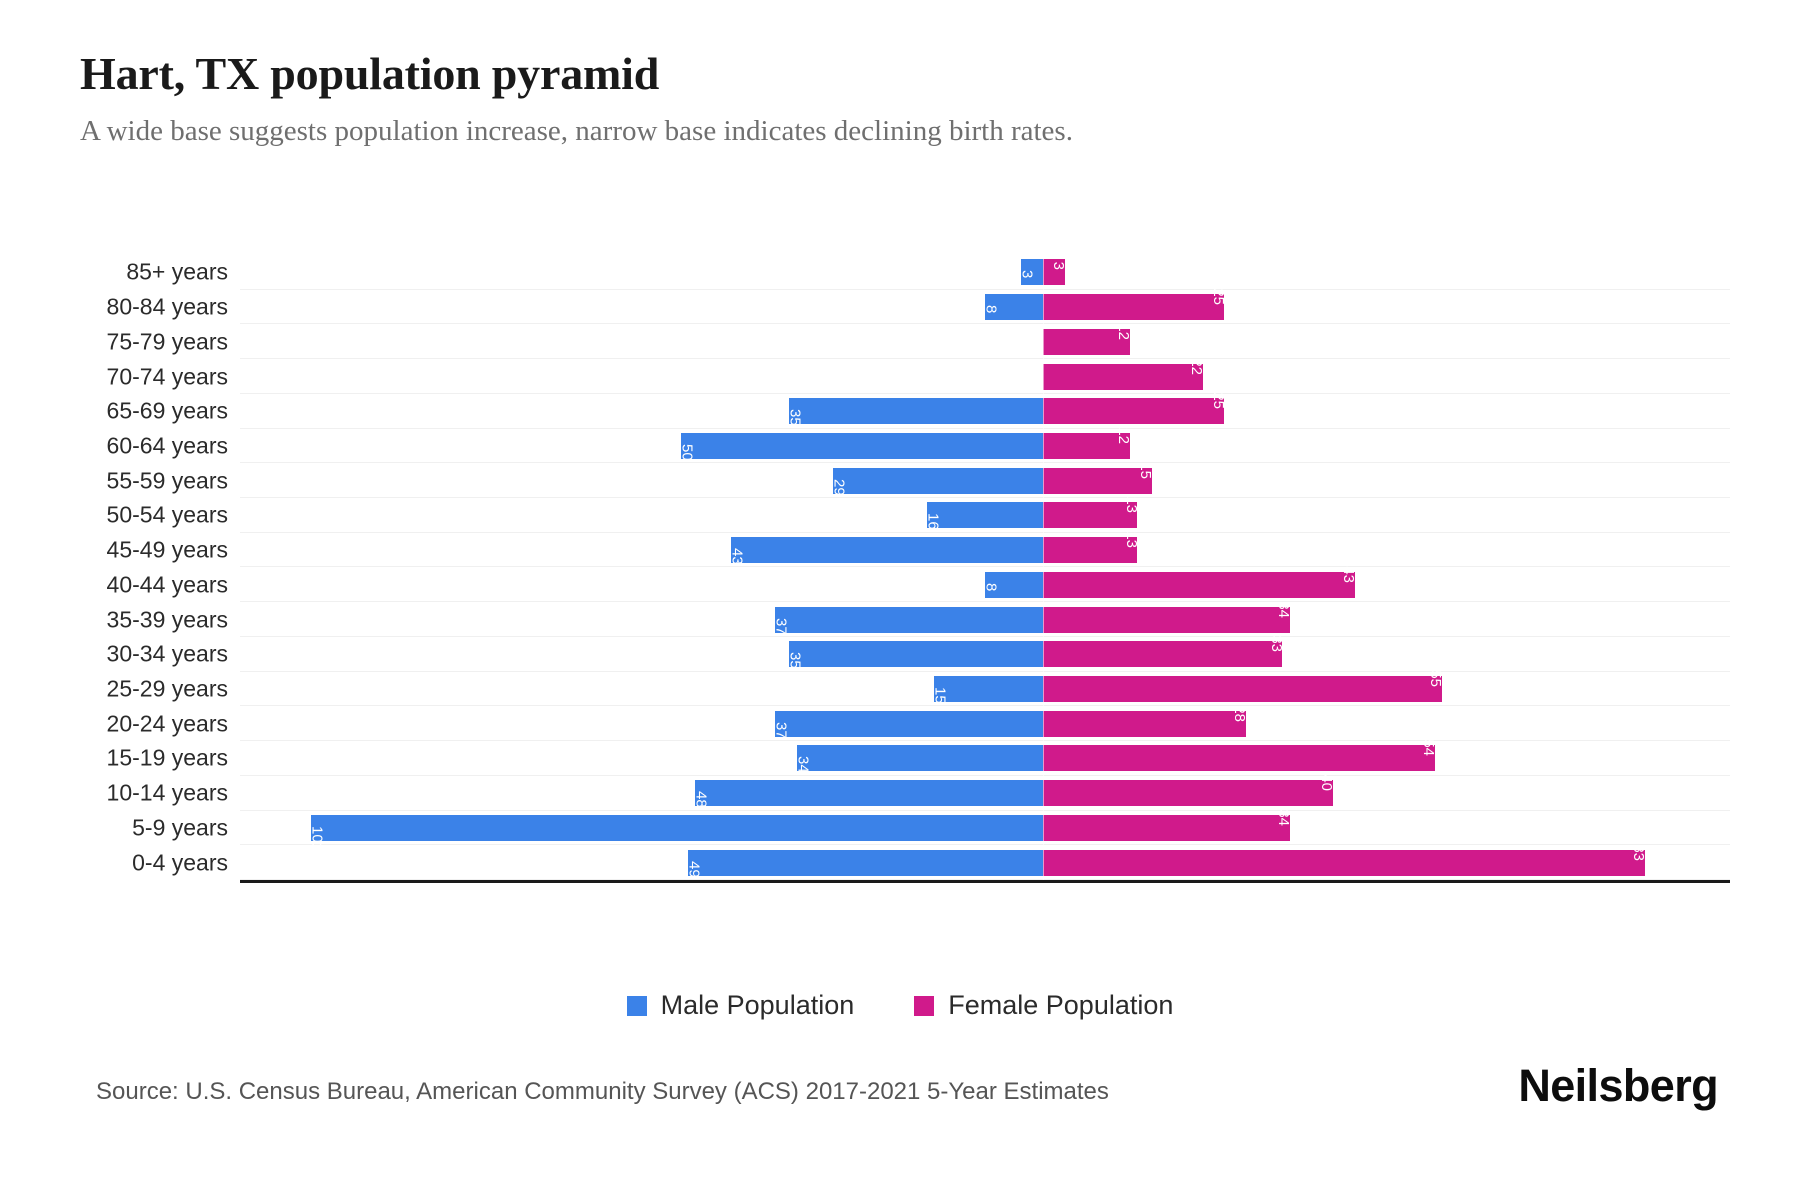 The width and height of the screenshot is (1800, 1200). I want to click on bar-male: 34, so click(918, 759).